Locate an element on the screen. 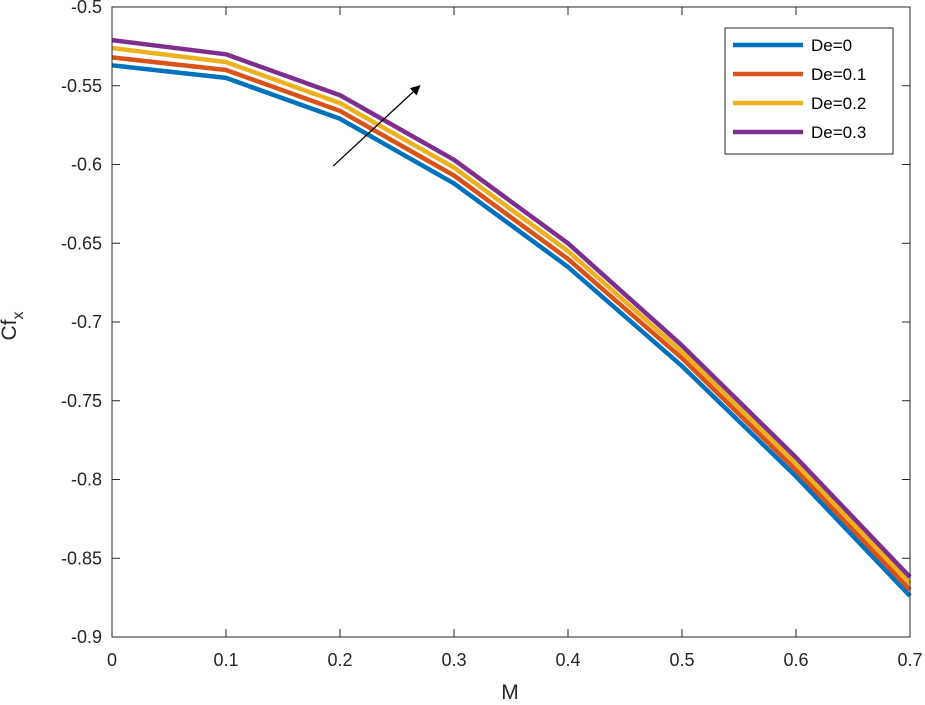 This screenshot has width=925, height=705. legend-label-2: De=0.2 is located at coordinates (838, 103).